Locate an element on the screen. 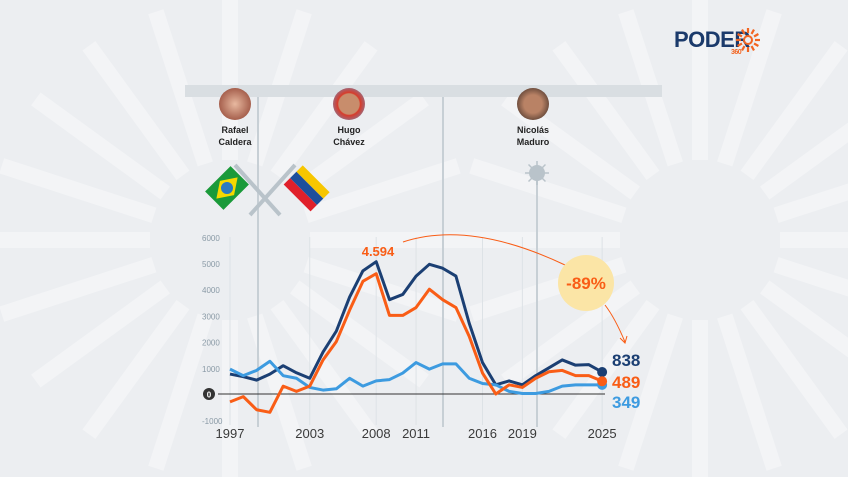  y-tick-label: -1000 is located at coordinates (212, 421).